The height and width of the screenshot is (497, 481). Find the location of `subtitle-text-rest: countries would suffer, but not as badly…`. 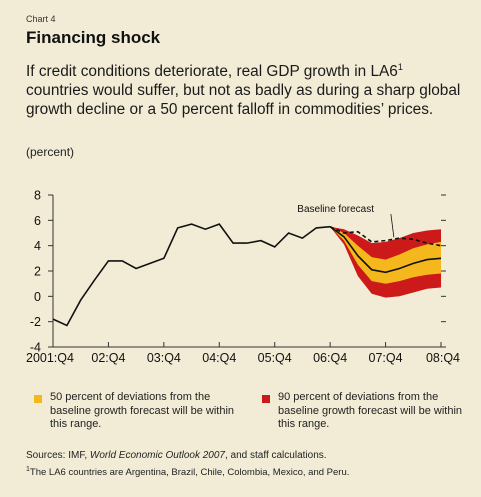

subtitle-text-rest: countries would suffer, but not as badly… is located at coordinates (243, 100).